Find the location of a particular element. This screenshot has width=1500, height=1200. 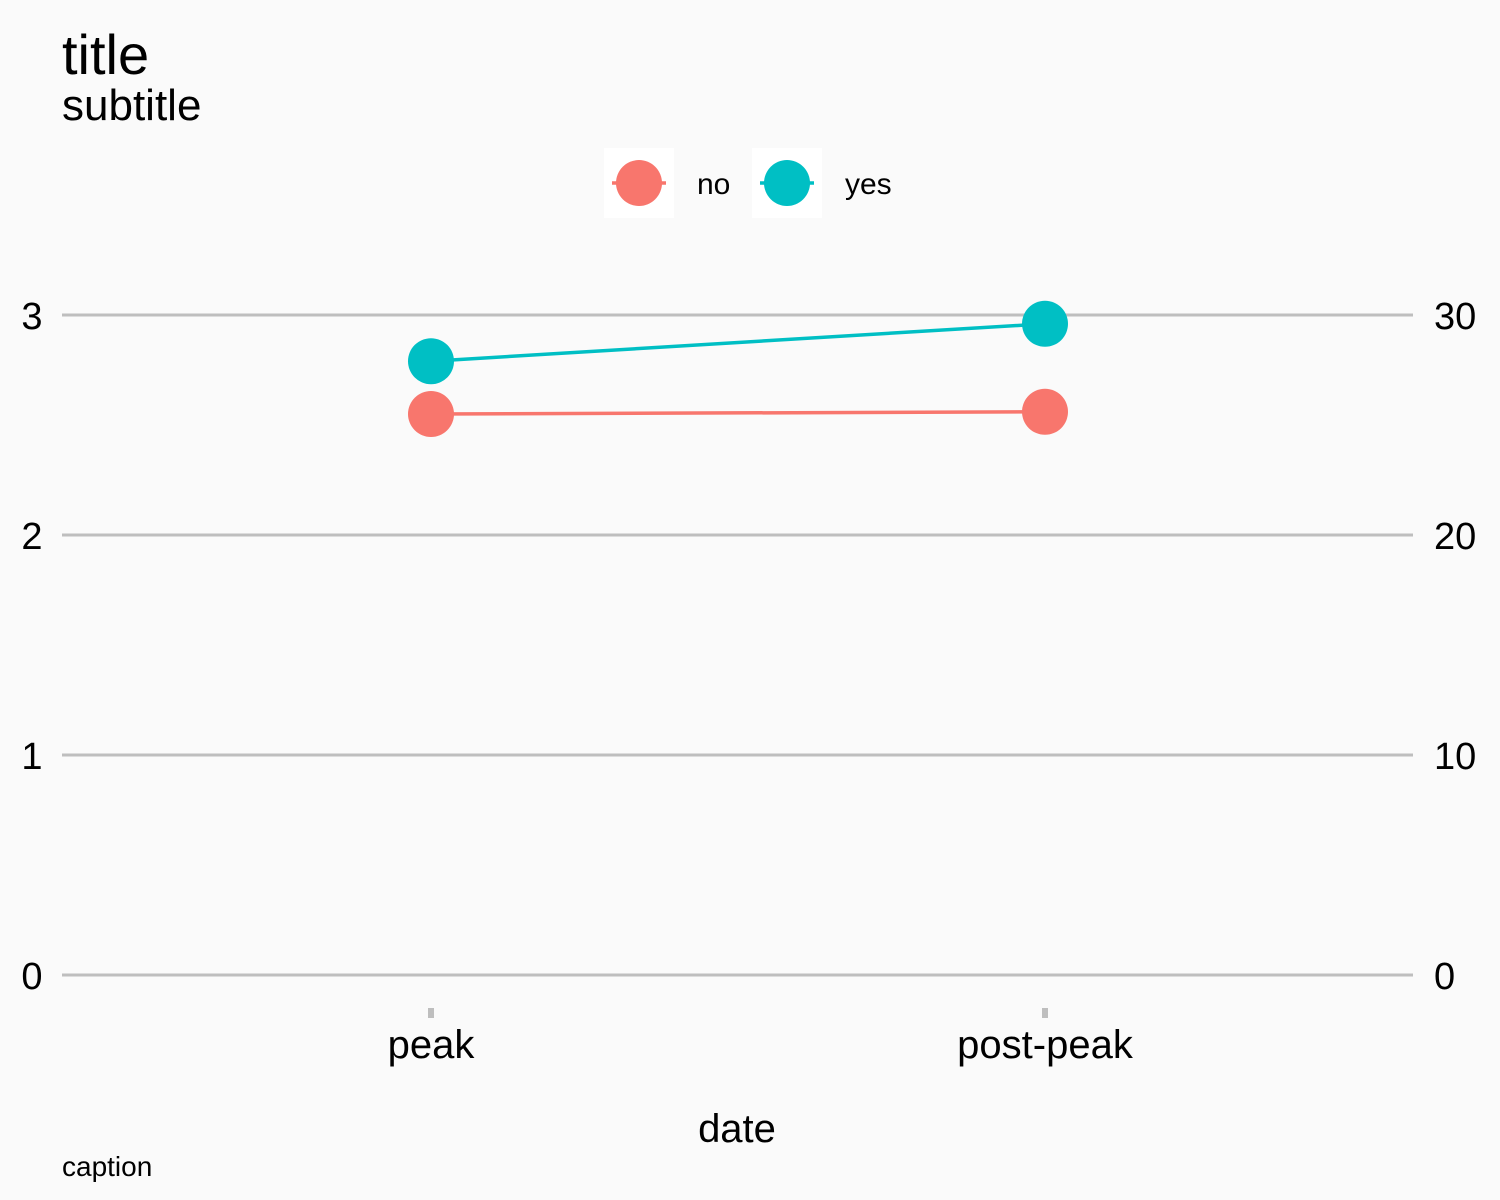

y-tick-label: 2 is located at coordinates (31, 537).